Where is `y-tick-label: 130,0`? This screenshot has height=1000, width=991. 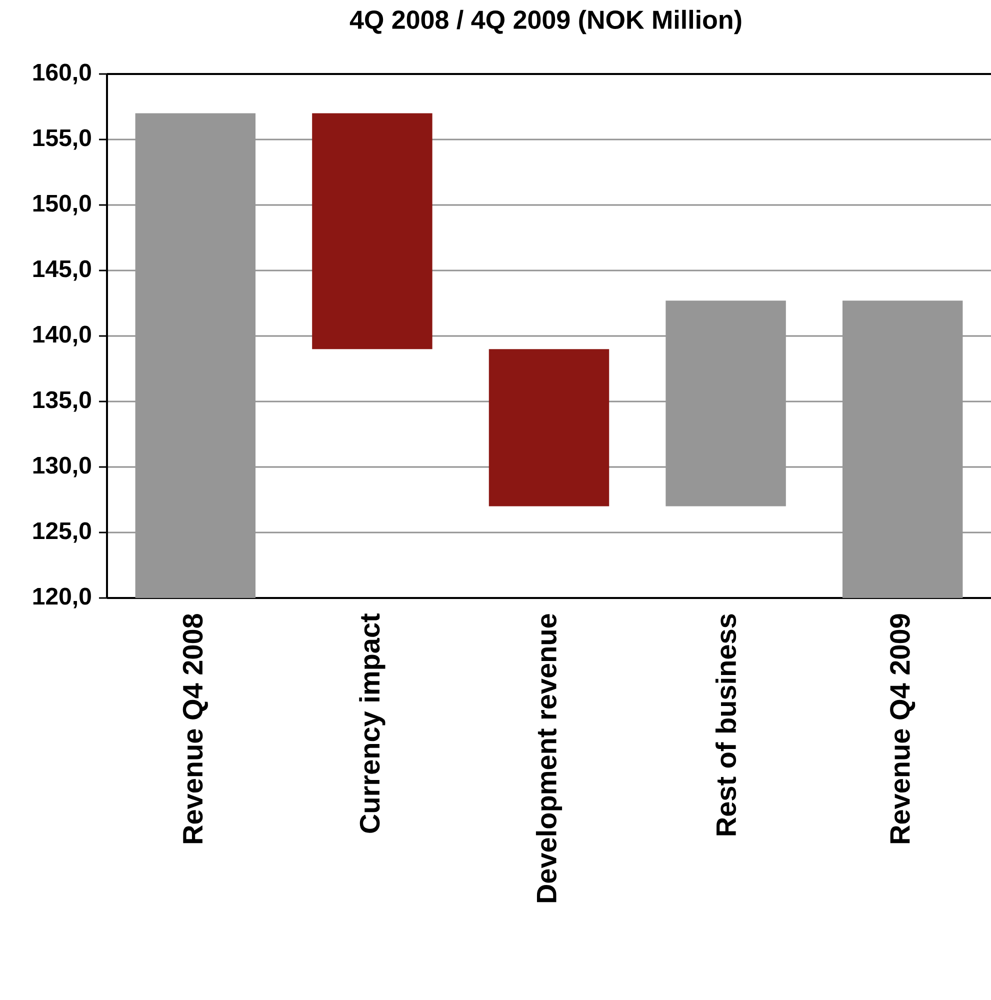 y-tick-label: 130,0 is located at coordinates (62, 467).